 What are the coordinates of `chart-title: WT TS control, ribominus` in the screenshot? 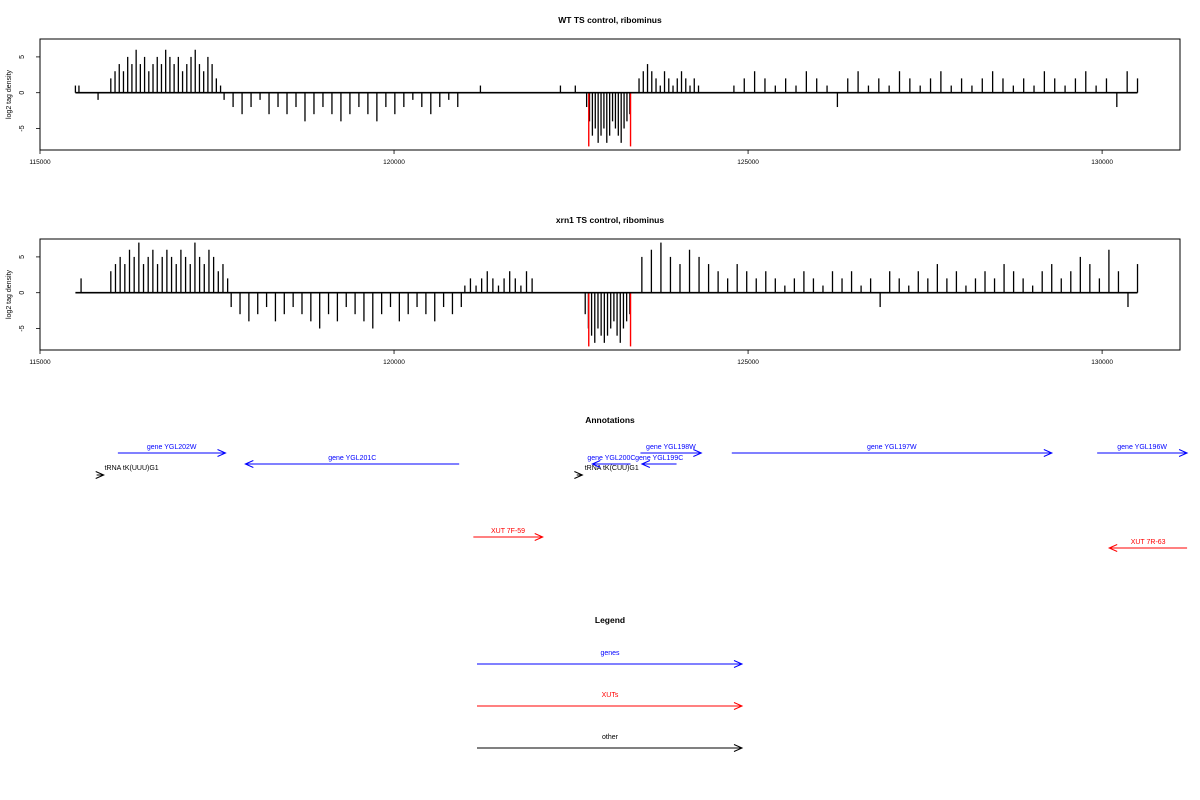 It's located at (610, 20).